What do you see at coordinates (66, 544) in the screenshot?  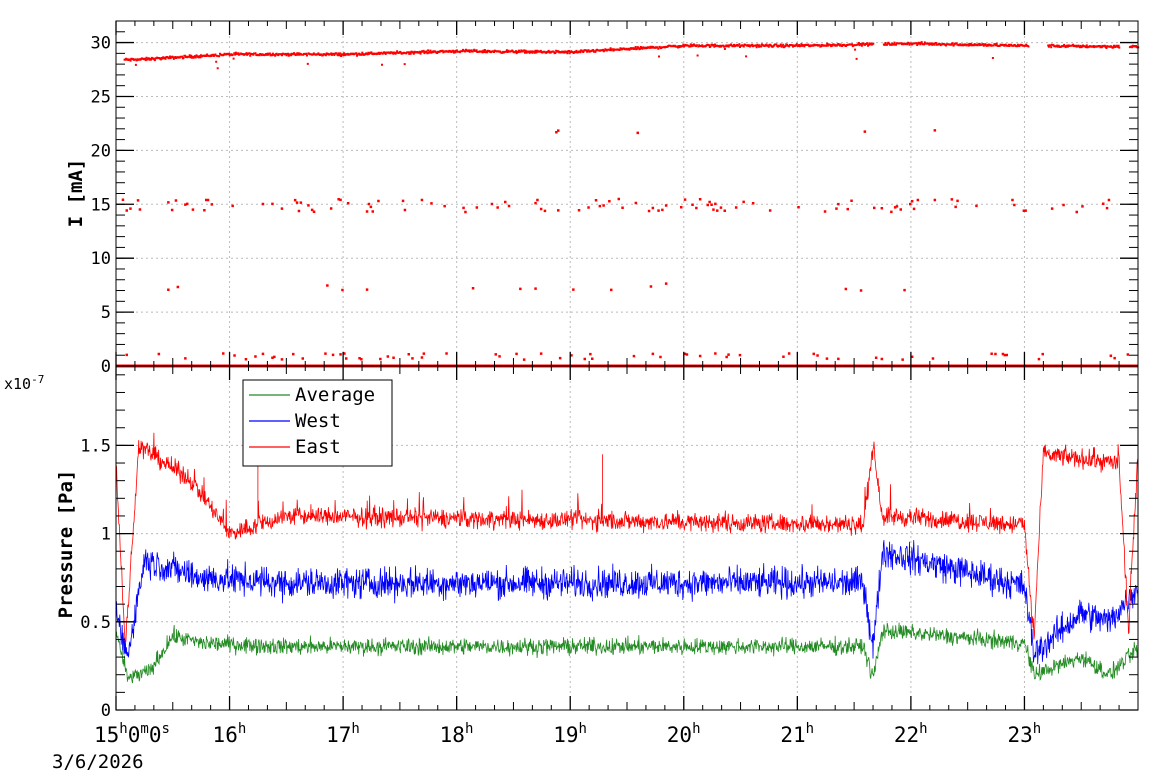 I see `pressure-y-label: Pressure [Pa]` at bounding box center [66, 544].